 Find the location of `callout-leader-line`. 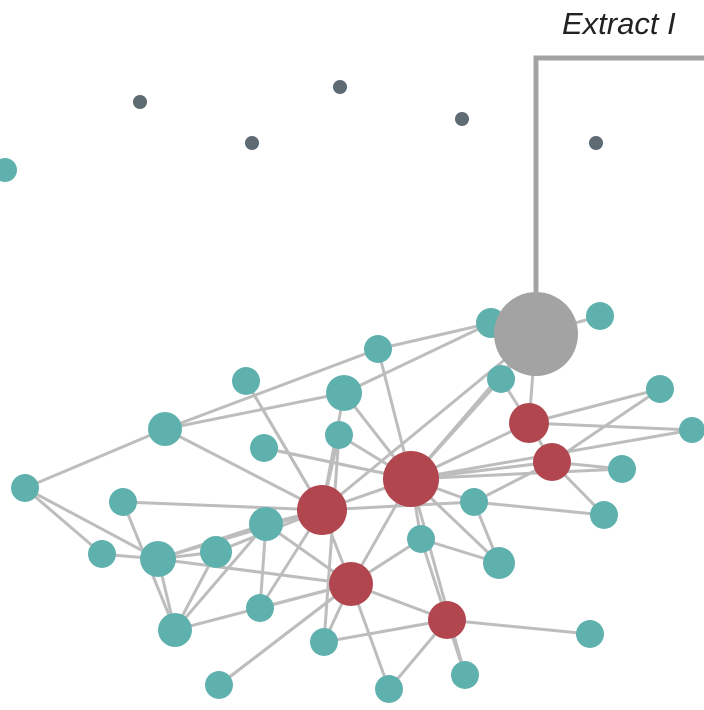

callout-leader-line is located at coordinates (618, 173).